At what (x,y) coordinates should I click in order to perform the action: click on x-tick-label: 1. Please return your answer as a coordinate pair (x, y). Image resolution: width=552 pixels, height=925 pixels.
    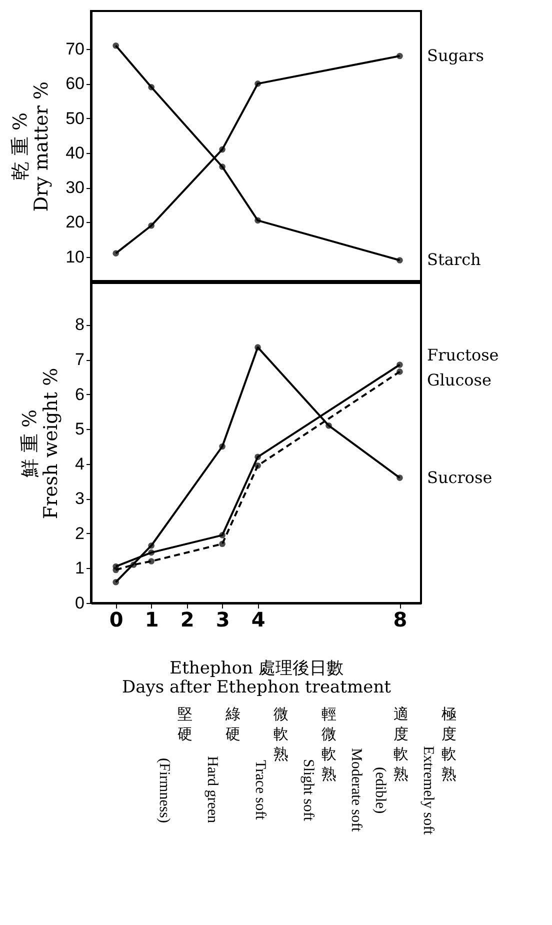
    Looking at the image, I should click on (151, 620).